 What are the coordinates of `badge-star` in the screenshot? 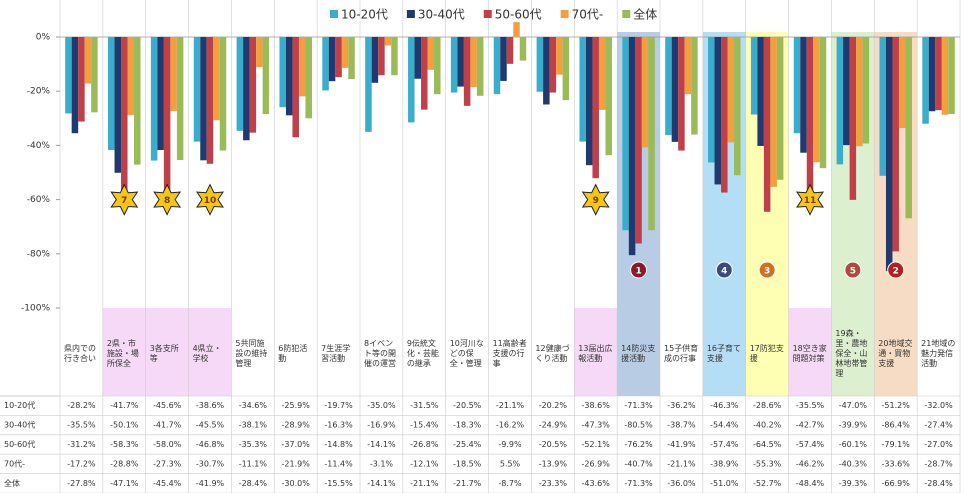 It's located at (124, 199).